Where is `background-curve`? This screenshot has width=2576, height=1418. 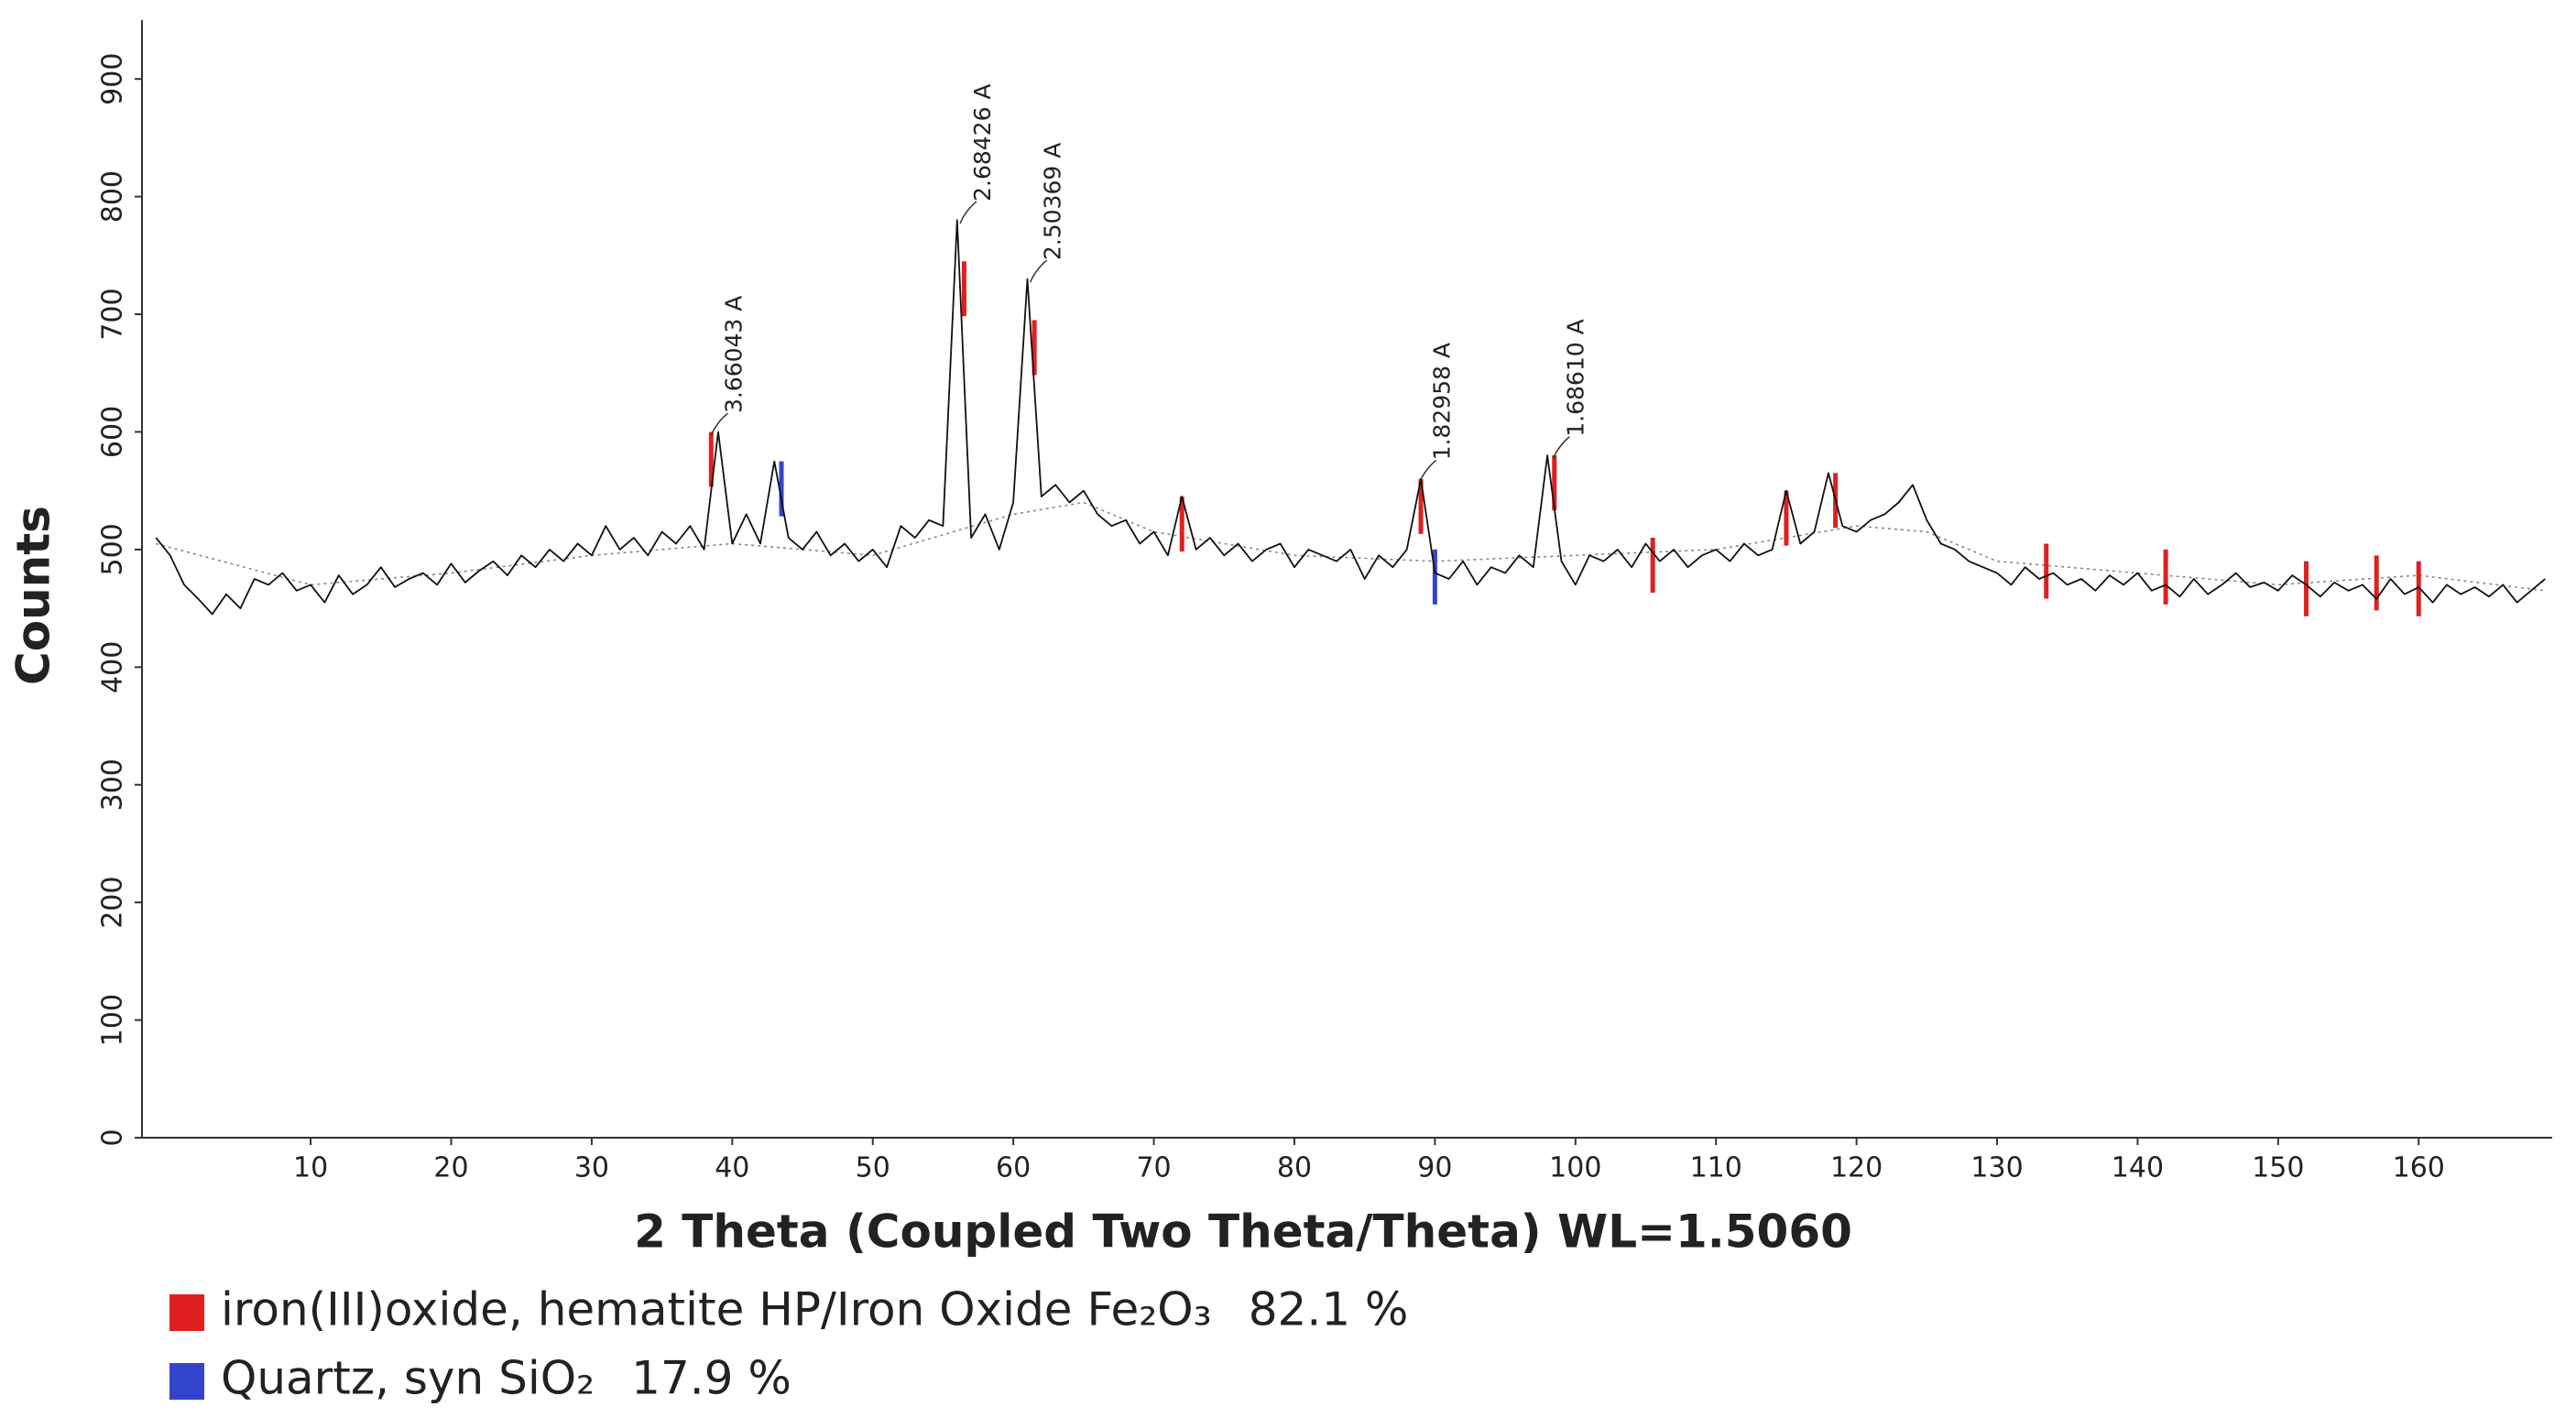 background-curve is located at coordinates (1351, 546).